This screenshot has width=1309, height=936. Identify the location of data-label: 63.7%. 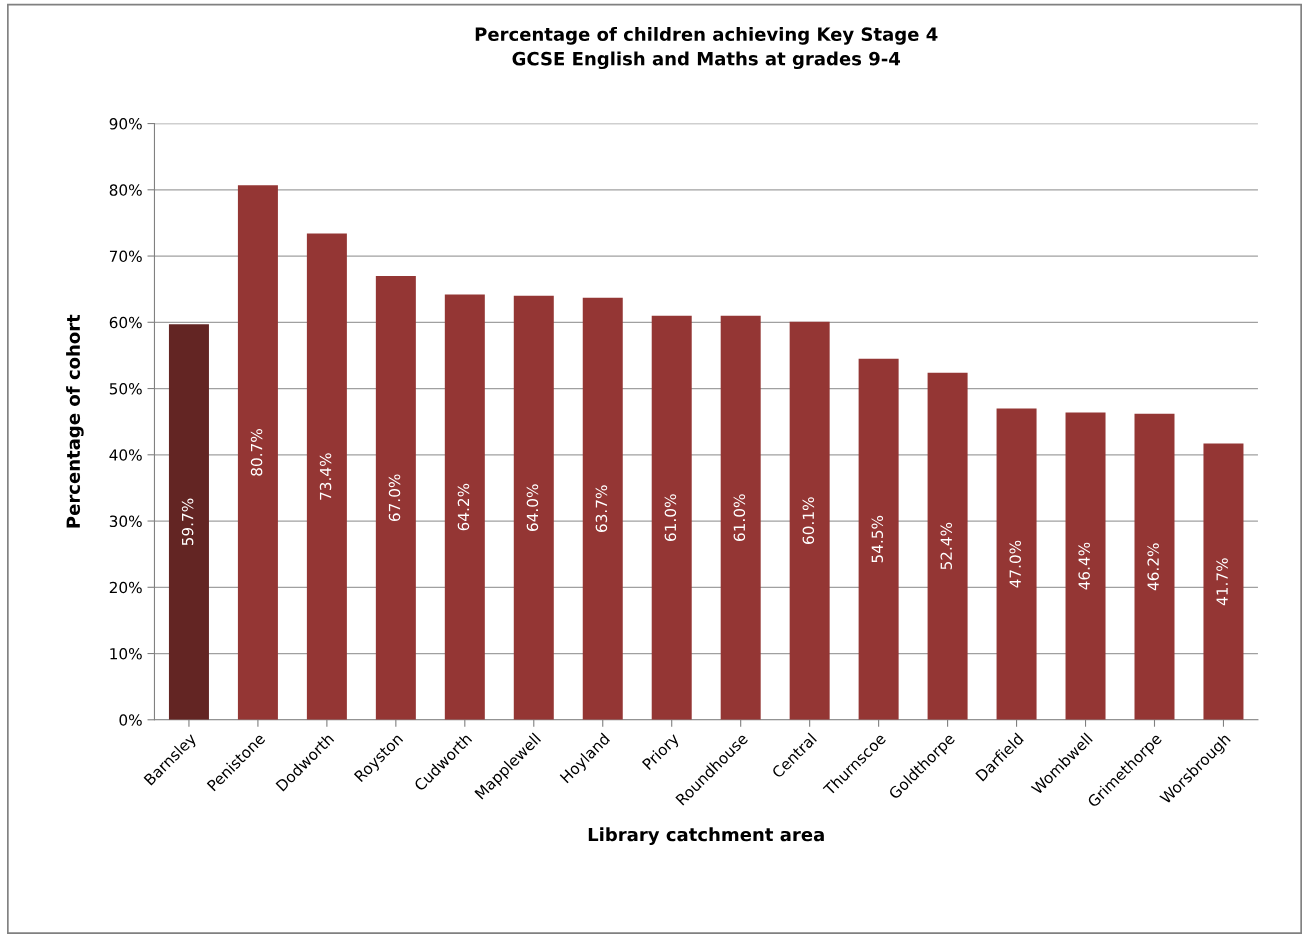
(601, 508).